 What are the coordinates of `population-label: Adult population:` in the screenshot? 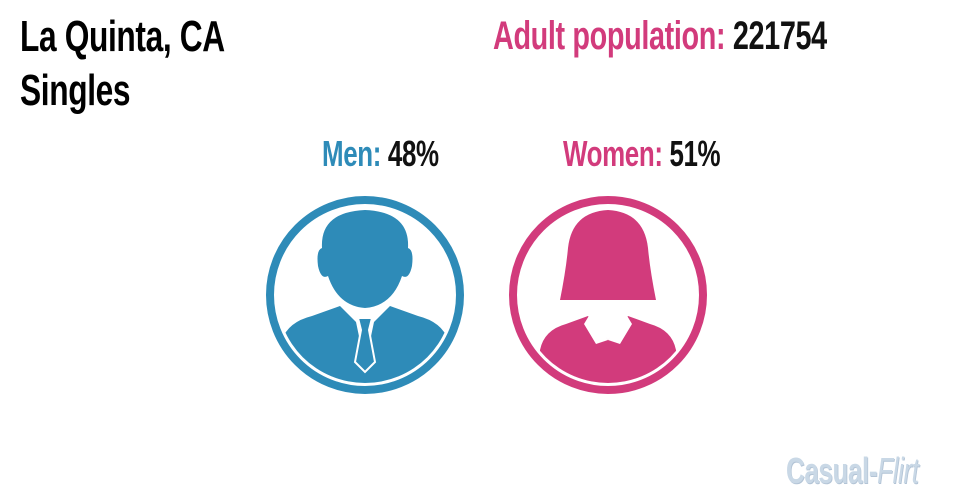 It's located at (609, 36).